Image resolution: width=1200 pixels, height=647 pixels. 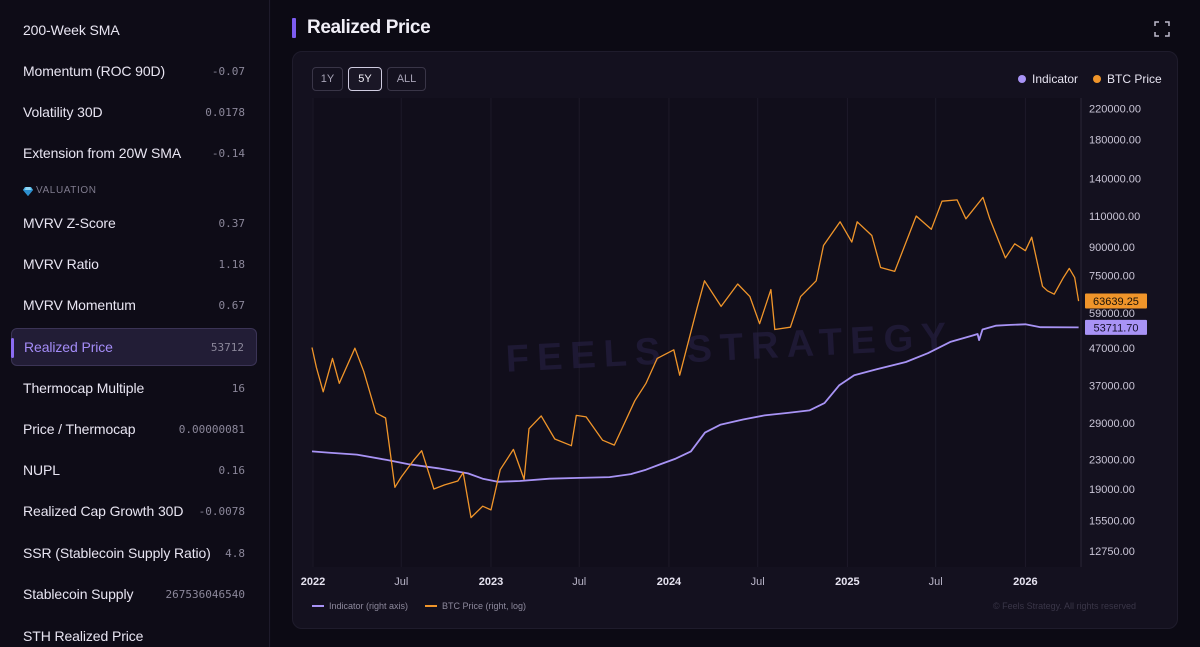 What do you see at coordinates (41, 470) in the screenshot?
I see `sidebar-item-label: NUPL` at bounding box center [41, 470].